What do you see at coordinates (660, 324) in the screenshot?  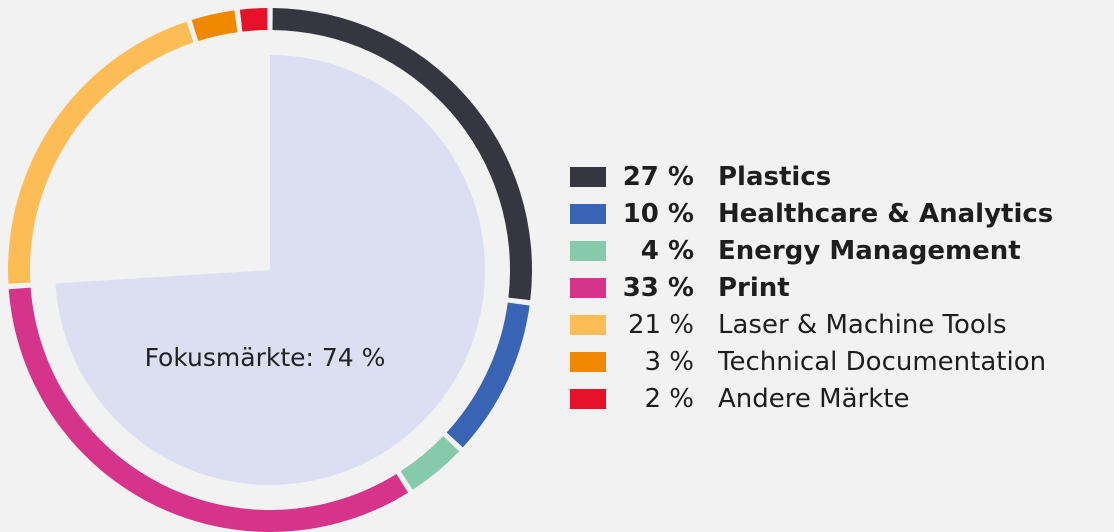 I see `legend-percent: 21 %` at bounding box center [660, 324].